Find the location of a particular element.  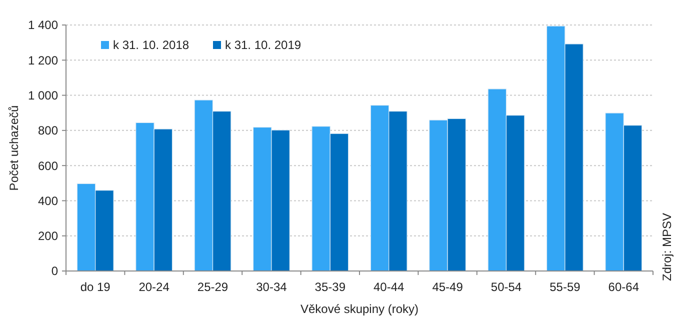

x-tick-label: 25-29 is located at coordinates (212, 287).